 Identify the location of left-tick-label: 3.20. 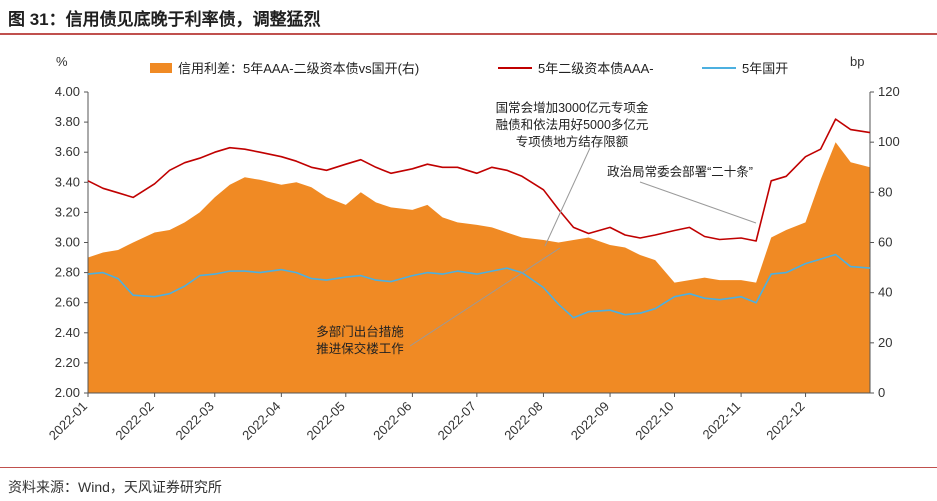
(67, 211).